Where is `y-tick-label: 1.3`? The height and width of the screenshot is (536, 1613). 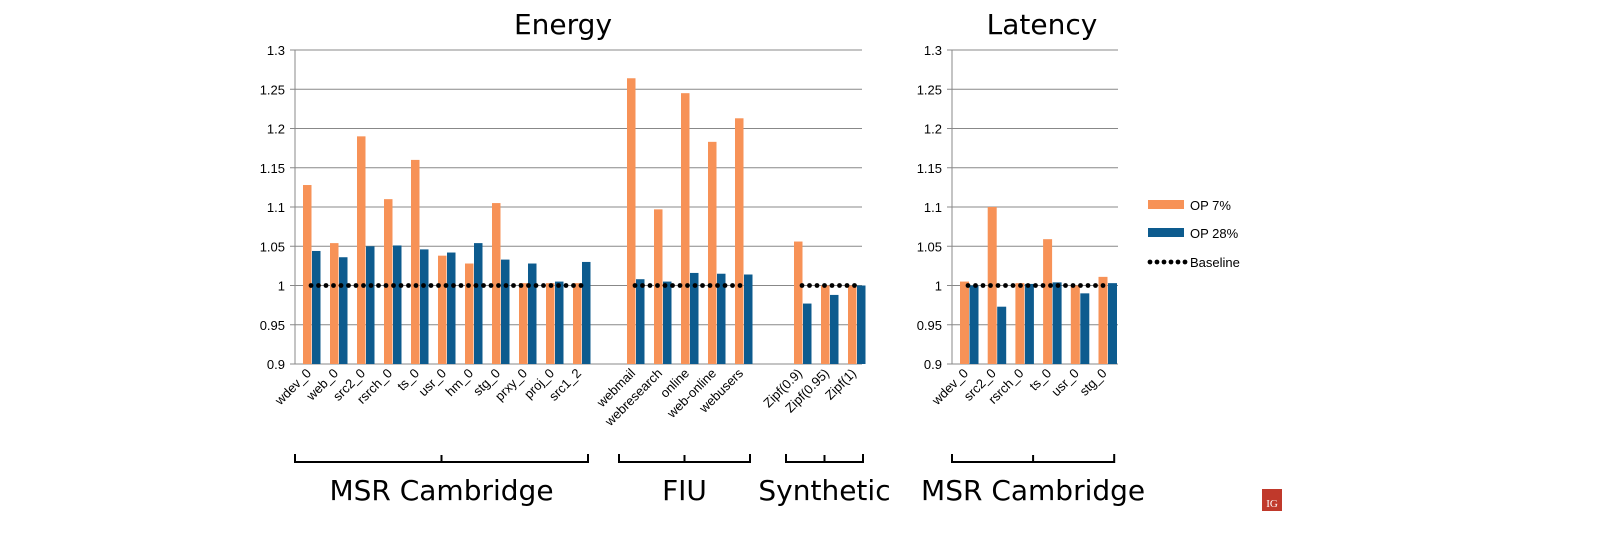 y-tick-label: 1.3 is located at coordinates (933, 50).